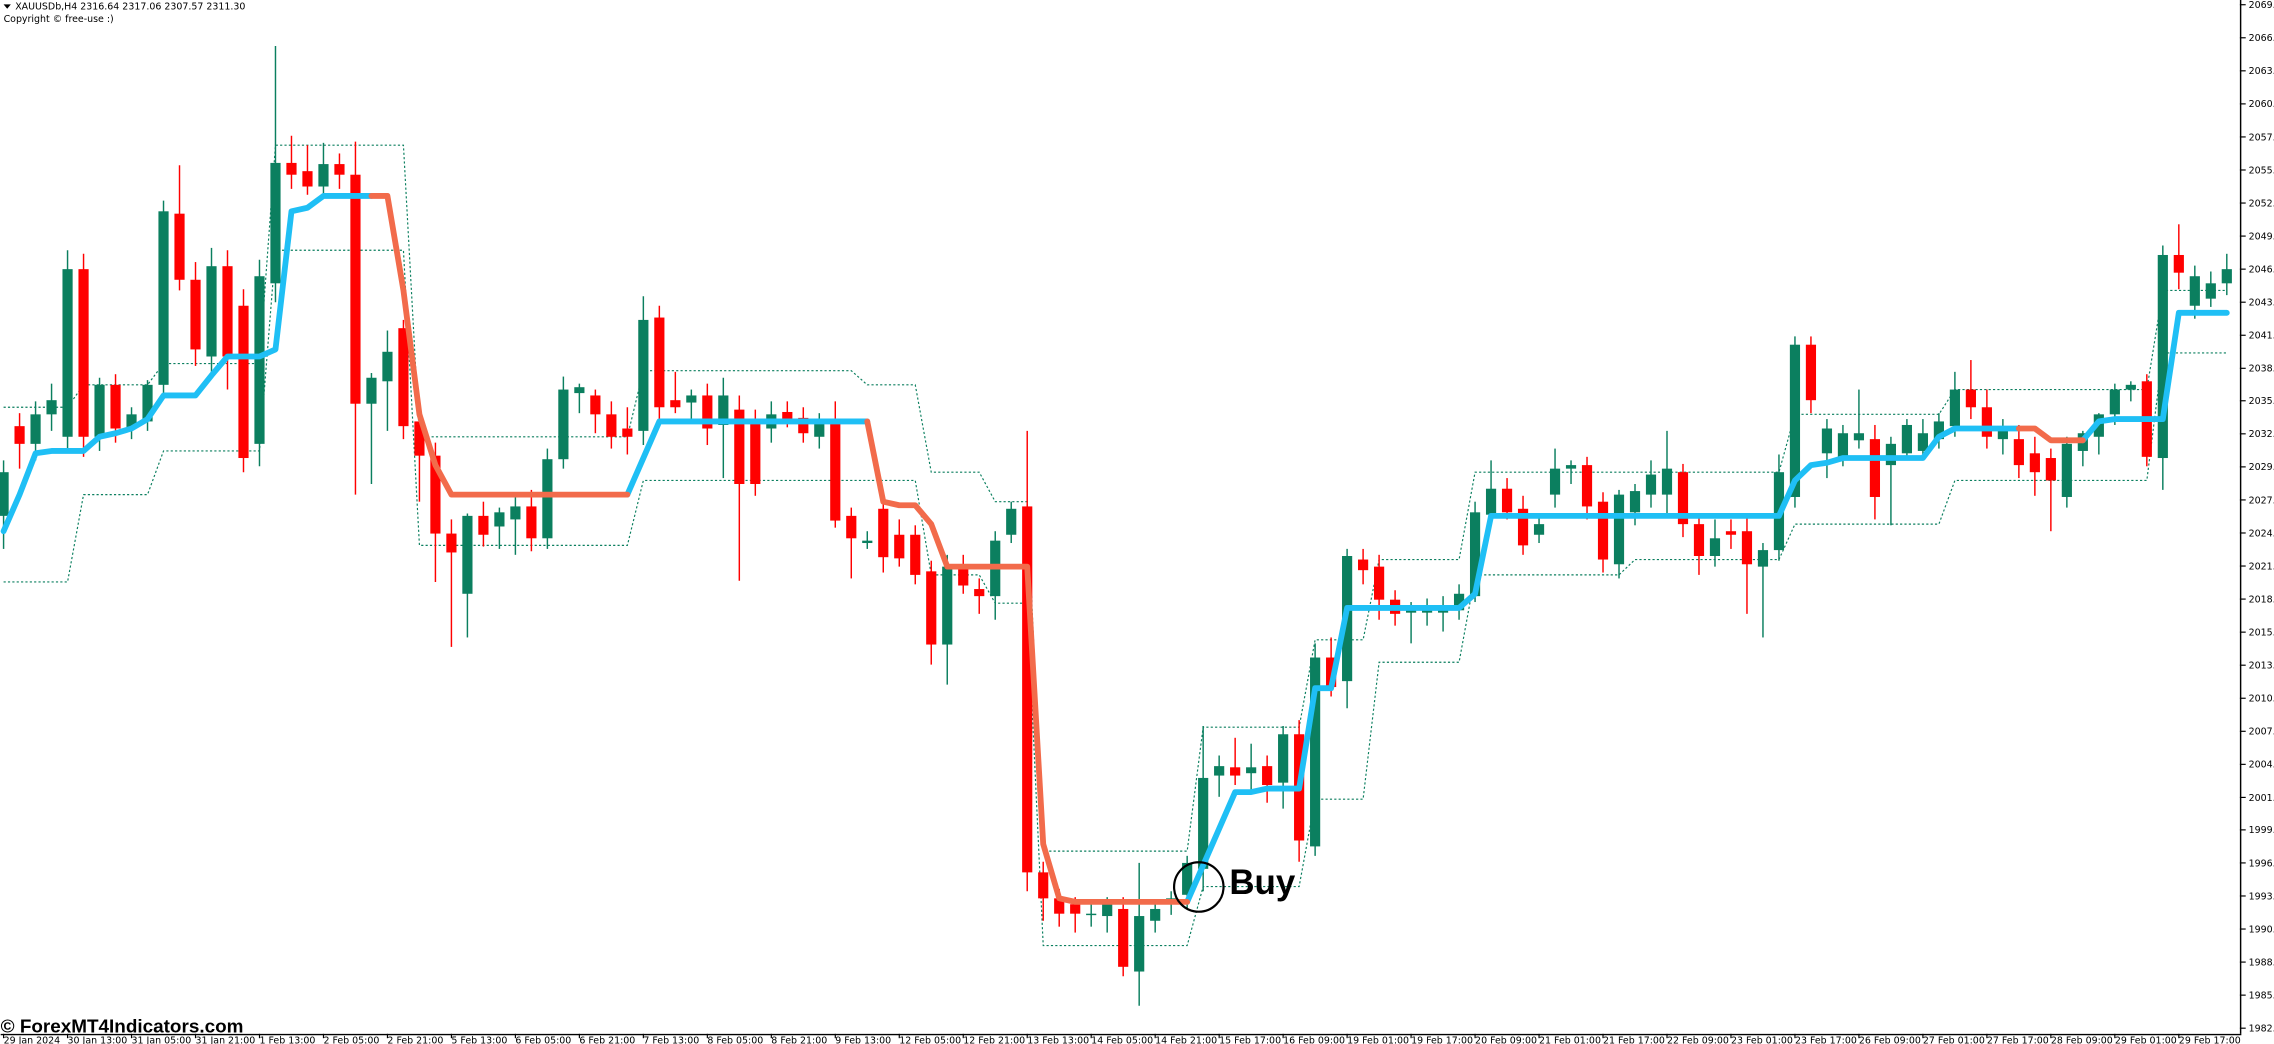 The image size is (2274, 1044). What do you see at coordinates (2018, 1039) in the screenshot?
I see `x-tick-label: 27 Feb 17:00` at bounding box center [2018, 1039].